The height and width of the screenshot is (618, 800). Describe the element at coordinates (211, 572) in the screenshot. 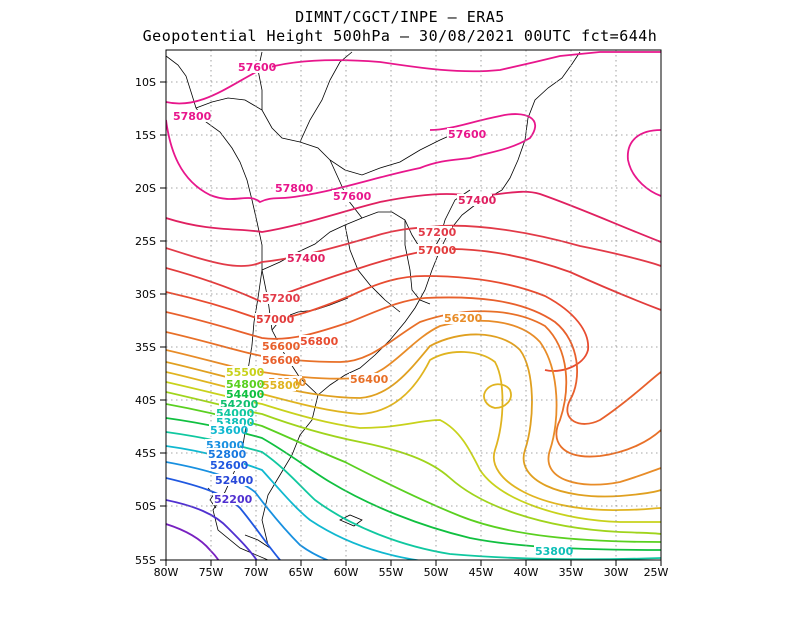

I see `lon-label: 75W` at that location.